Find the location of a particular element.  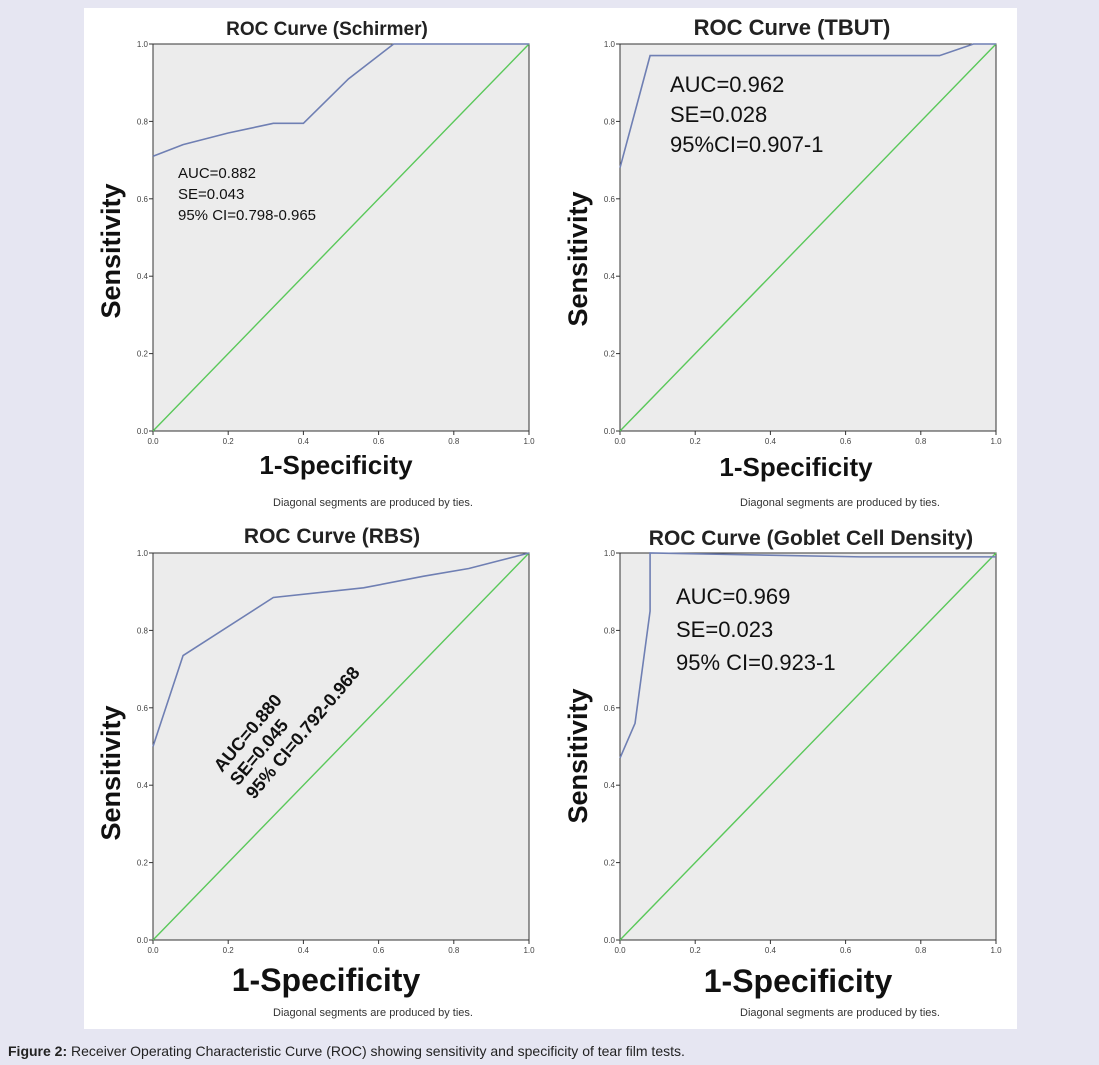

annotation-line: AUC=0.969 is located at coordinates (733, 596).